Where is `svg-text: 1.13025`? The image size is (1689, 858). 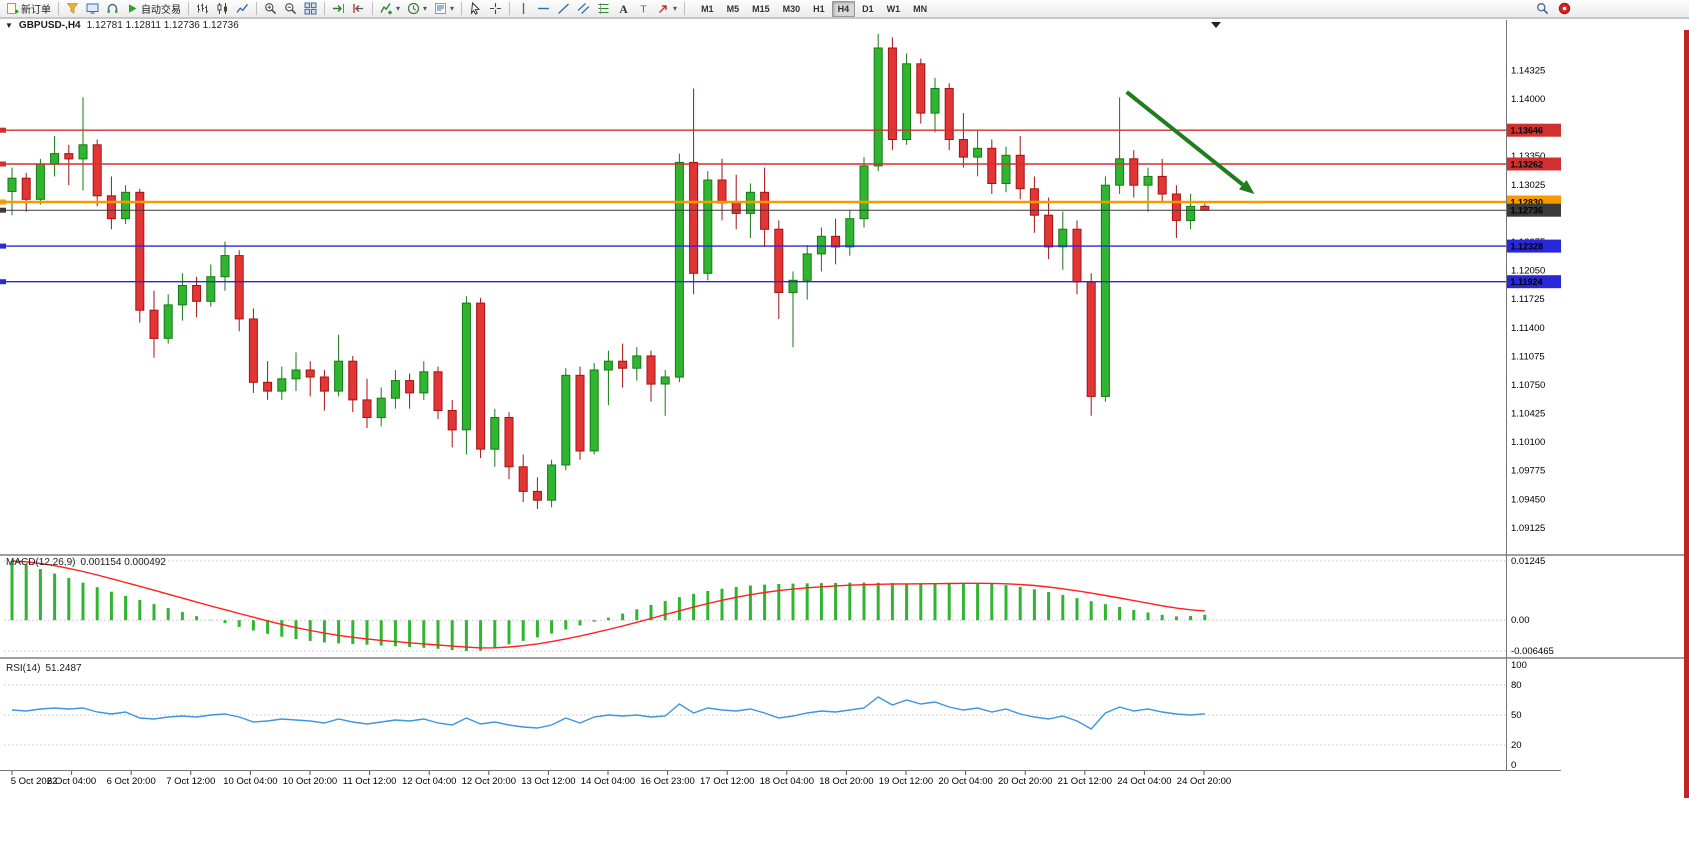 svg-text: 1.13025 is located at coordinates (1528, 185).